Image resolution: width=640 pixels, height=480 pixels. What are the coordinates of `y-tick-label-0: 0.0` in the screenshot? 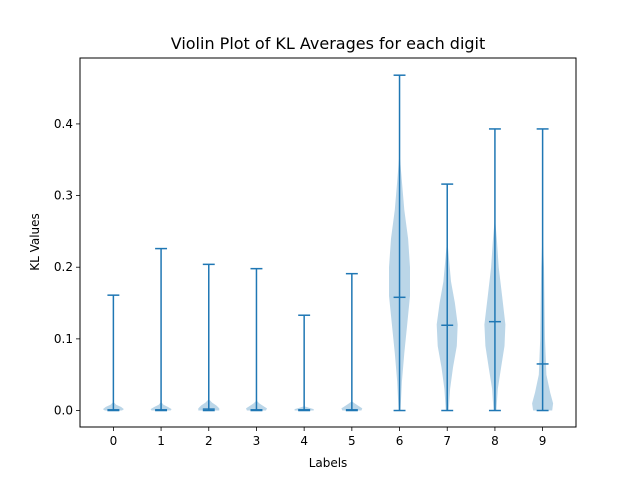 It's located at (63, 411).